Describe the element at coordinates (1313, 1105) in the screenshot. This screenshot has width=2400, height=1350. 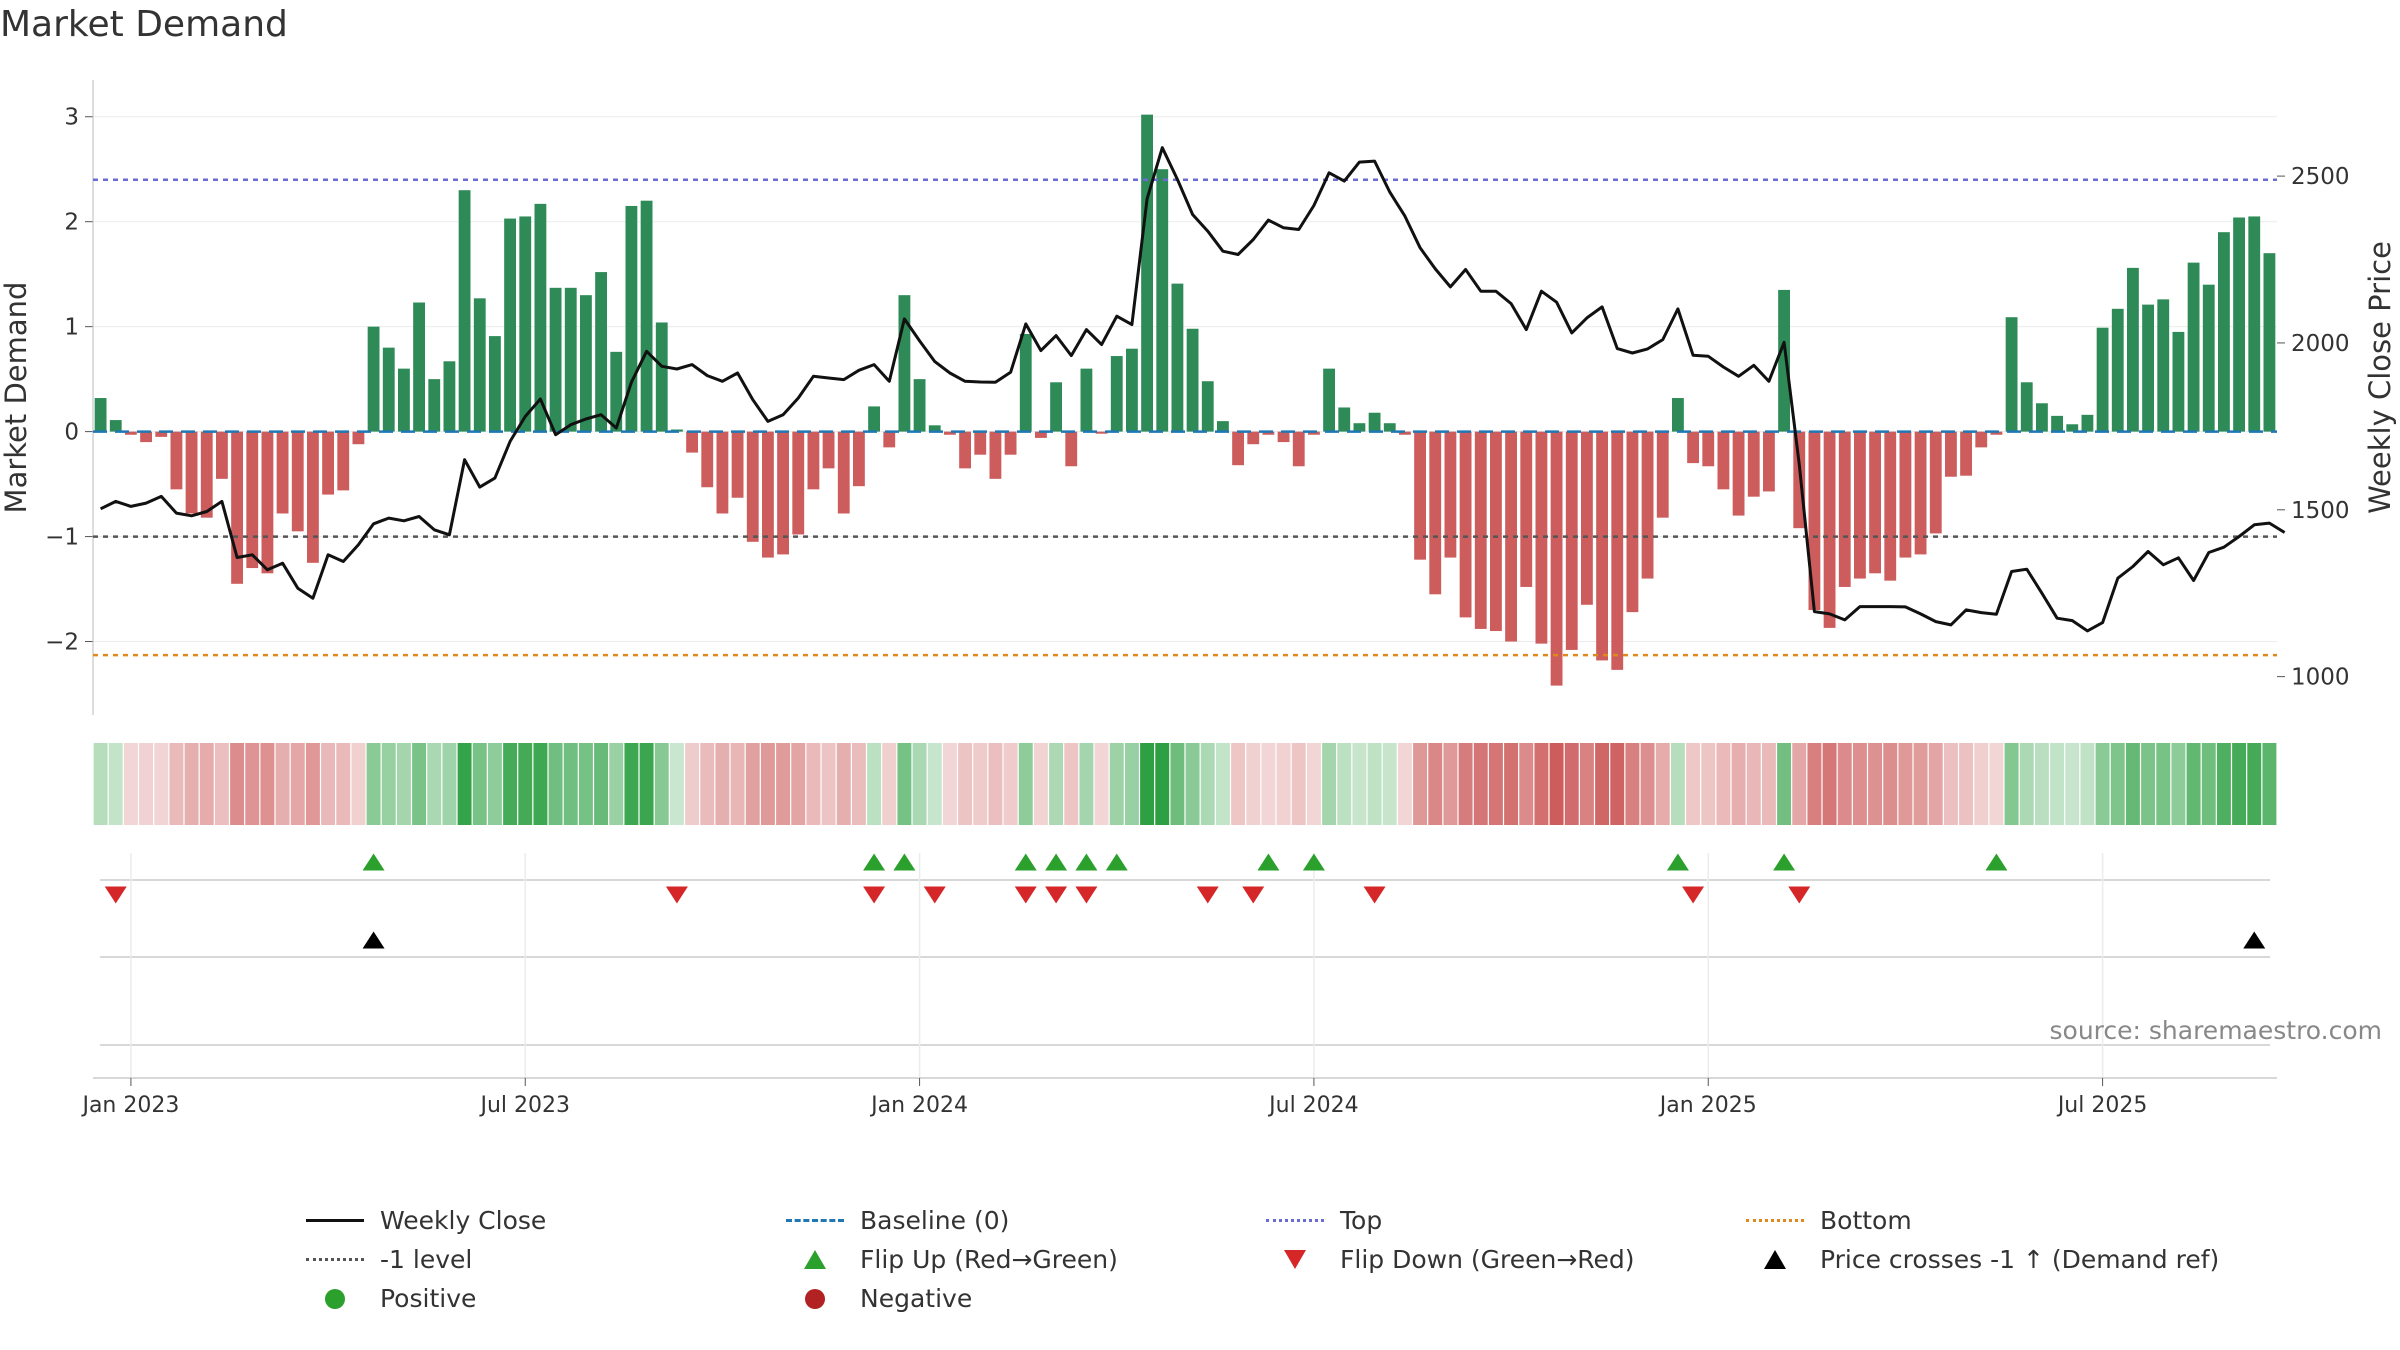
I see `x-tick-label: Jul 2024` at that location.